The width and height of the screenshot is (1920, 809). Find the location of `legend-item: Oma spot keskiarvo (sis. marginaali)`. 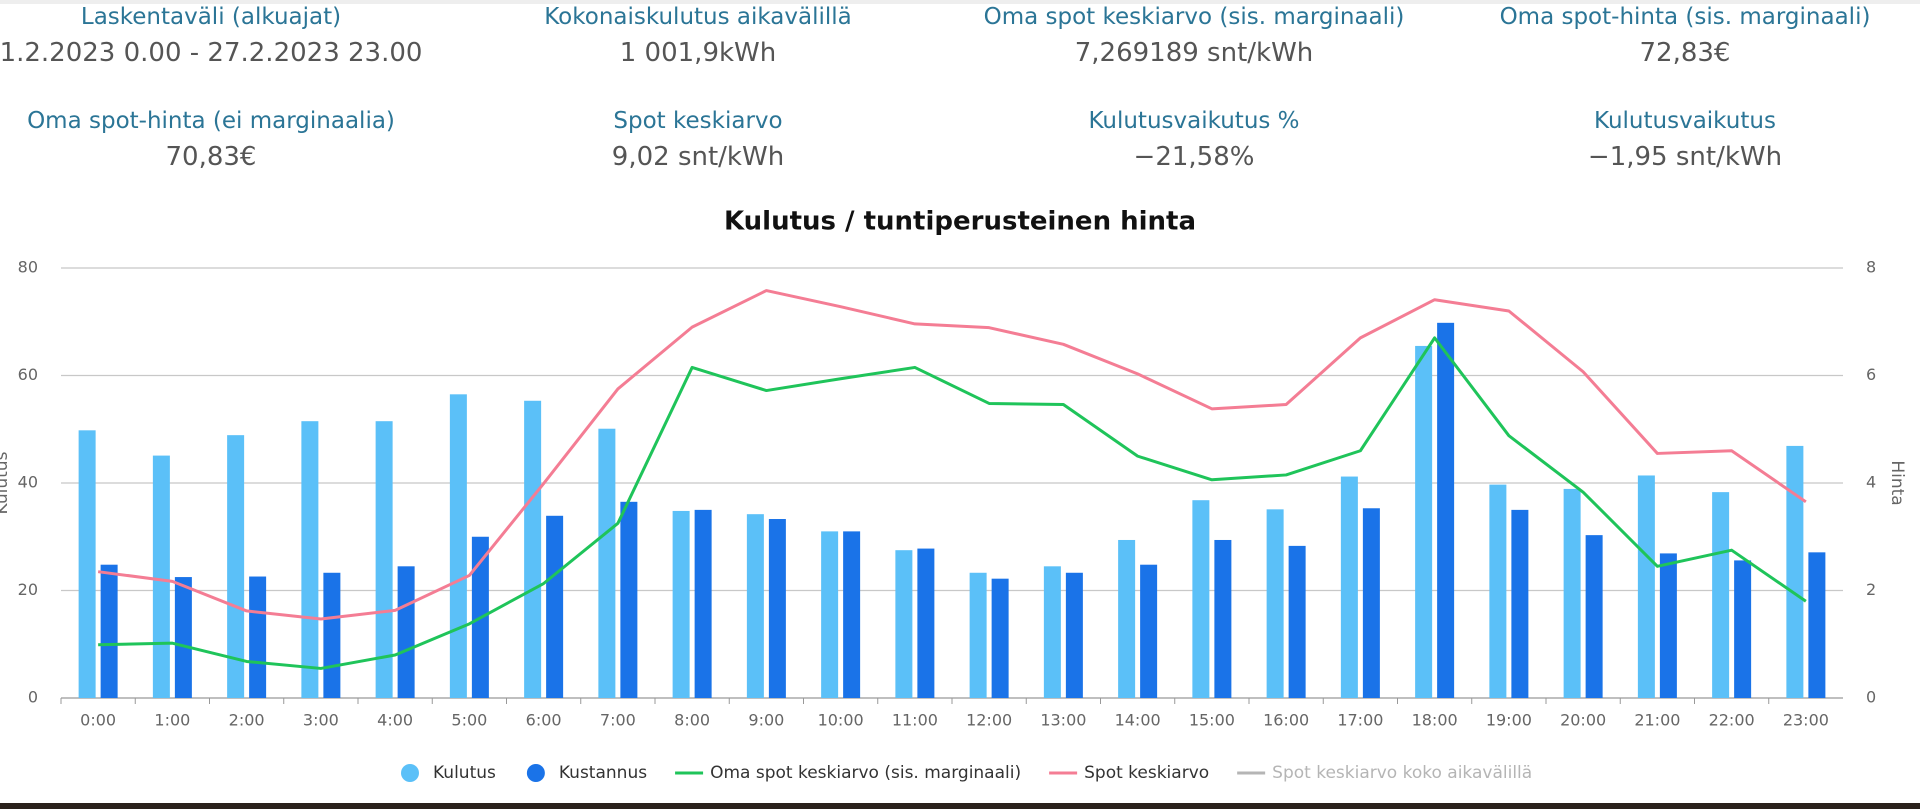

legend-item: Oma spot keskiarvo (sis. marginaali) is located at coordinates (848, 773).